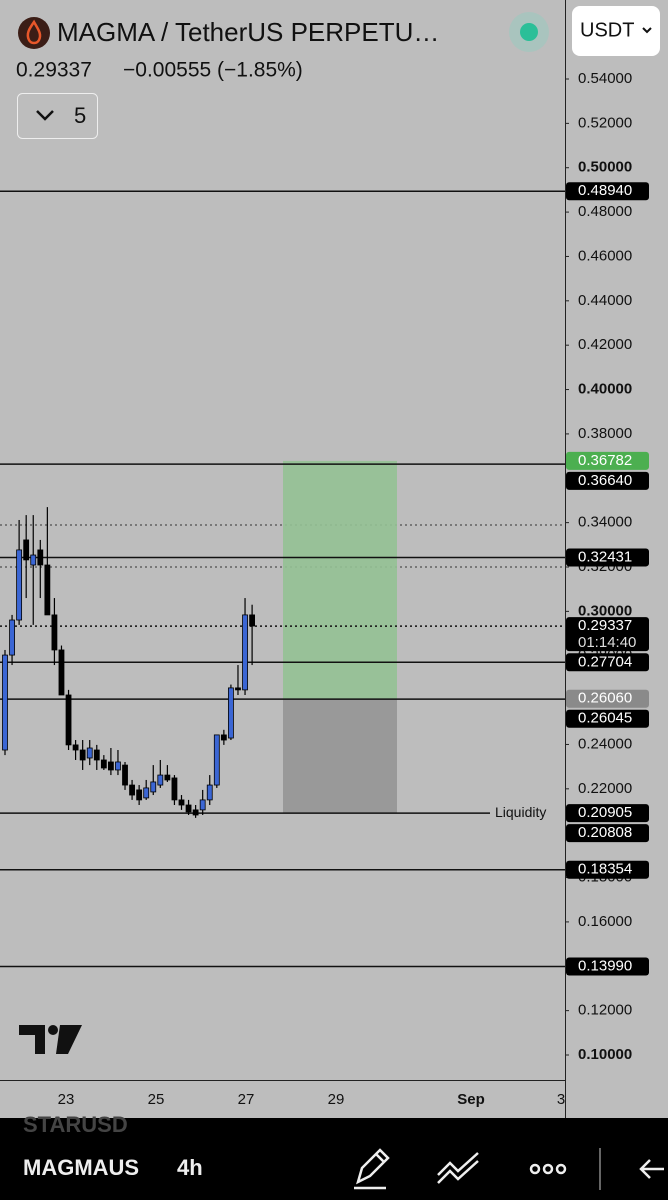 The height and width of the screenshot is (1200, 668). What do you see at coordinates (605, 832) in the screenshot?
I see `price-label: 0.20808` at bounding box center [605, 832].